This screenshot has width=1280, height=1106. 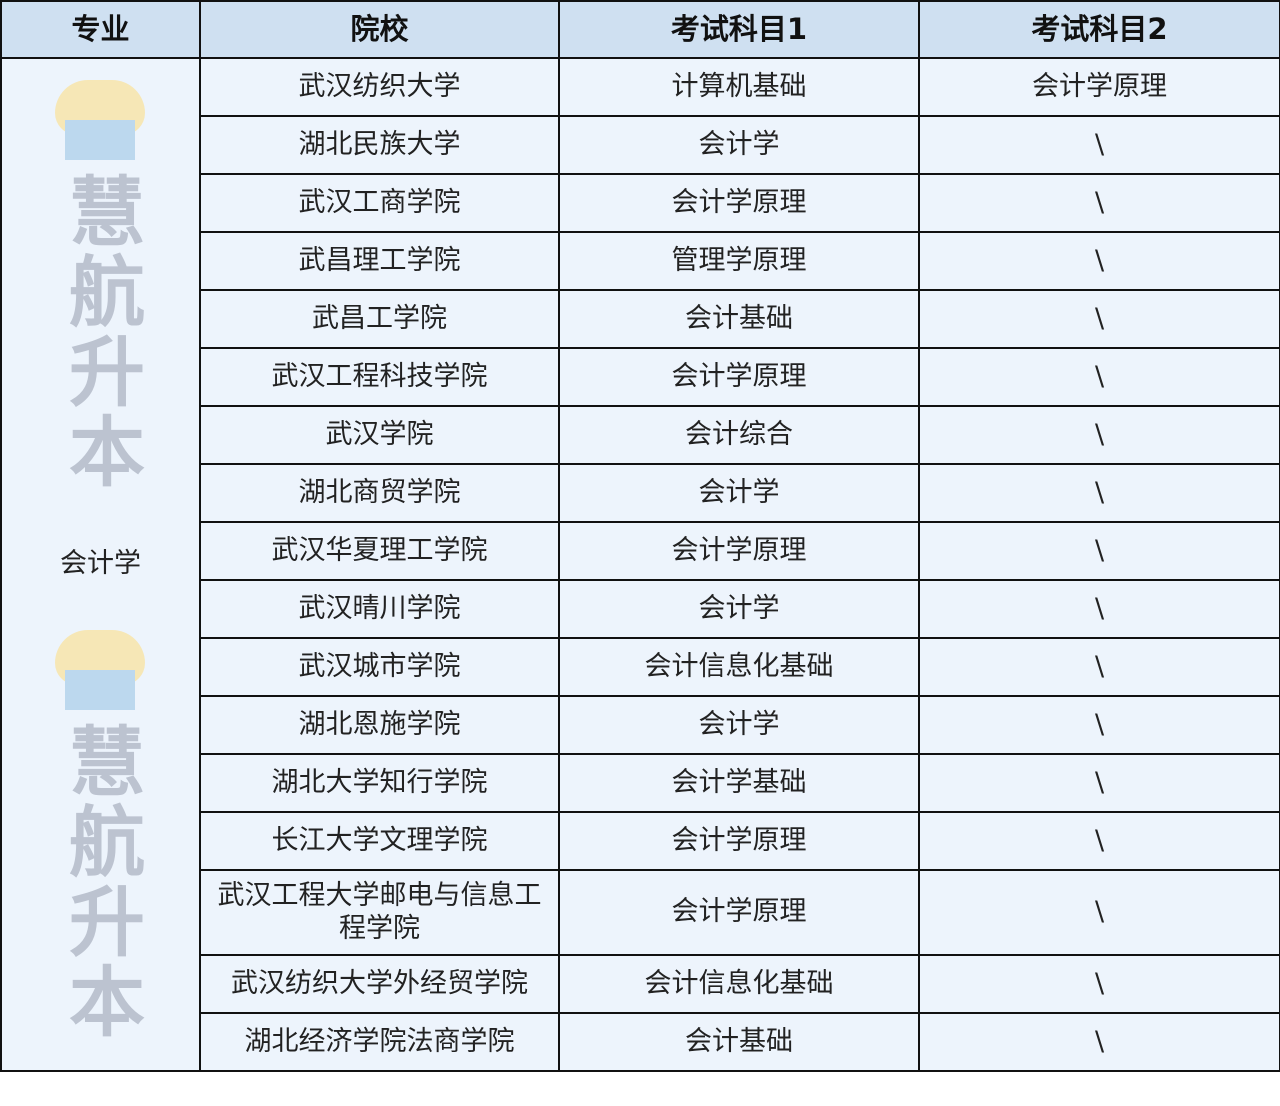 I want to click on table-row: 湖北经济学院法商学院 会计基础 \, so click(x=640, y=1042).